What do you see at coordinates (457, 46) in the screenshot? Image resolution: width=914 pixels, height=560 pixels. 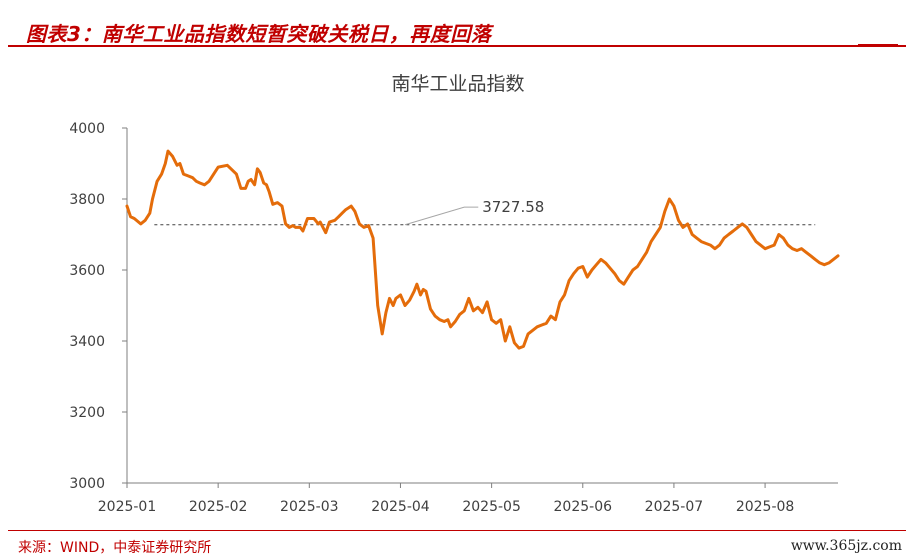 I see `header-rule` at bounding box center [457, 46].